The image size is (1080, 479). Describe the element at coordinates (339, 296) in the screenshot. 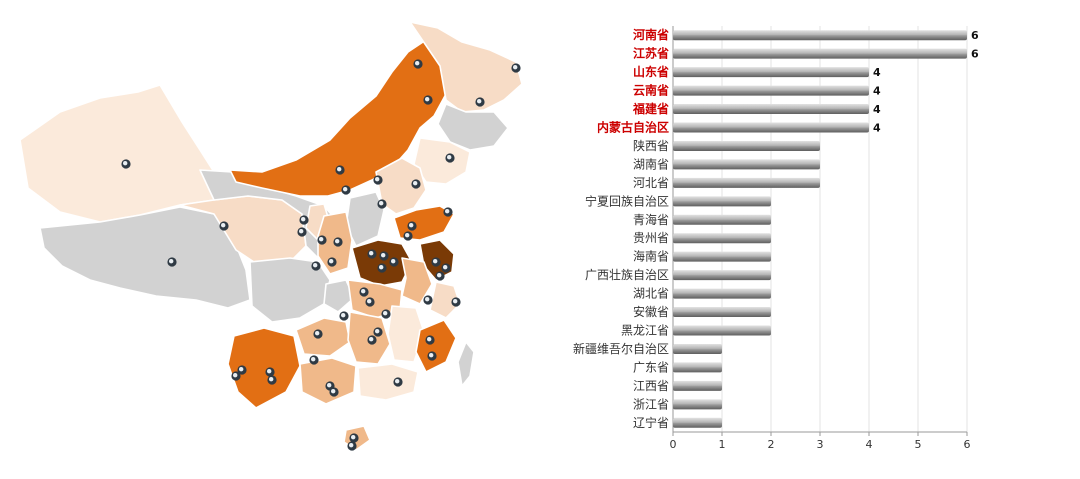

I see `province-chongqing` at that location.